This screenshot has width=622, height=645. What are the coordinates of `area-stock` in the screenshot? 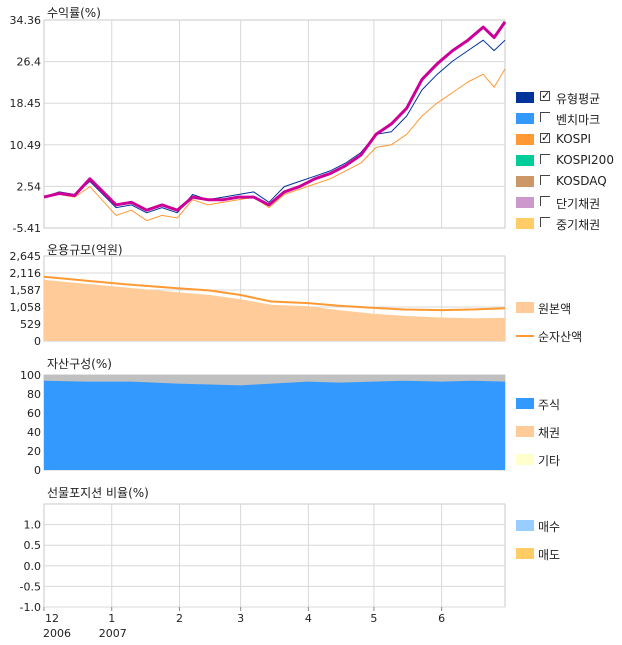 It's located at (274, 425).